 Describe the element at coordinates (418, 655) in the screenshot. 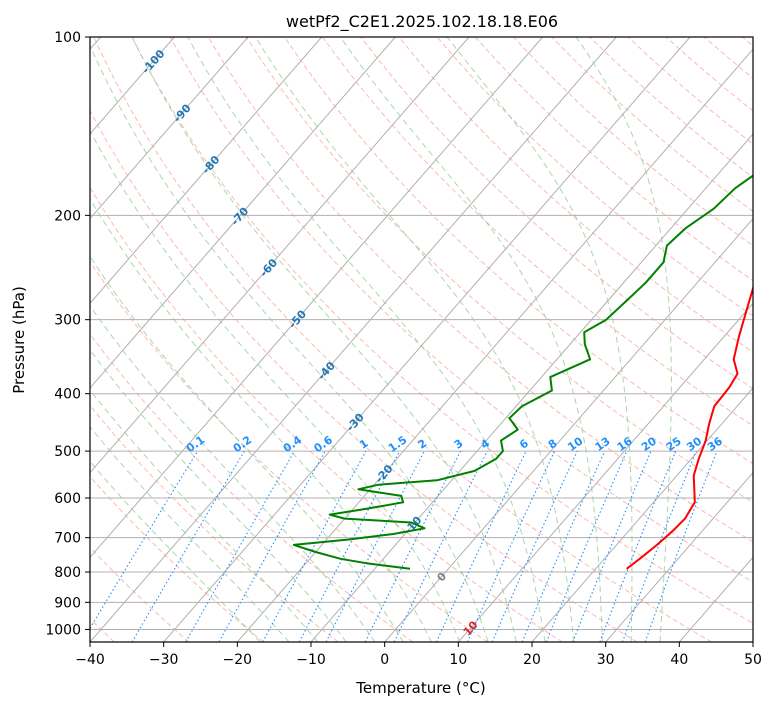

I see `x-axis: −40 −30 −20 −10 0 10 20 30 40 50` at that location.